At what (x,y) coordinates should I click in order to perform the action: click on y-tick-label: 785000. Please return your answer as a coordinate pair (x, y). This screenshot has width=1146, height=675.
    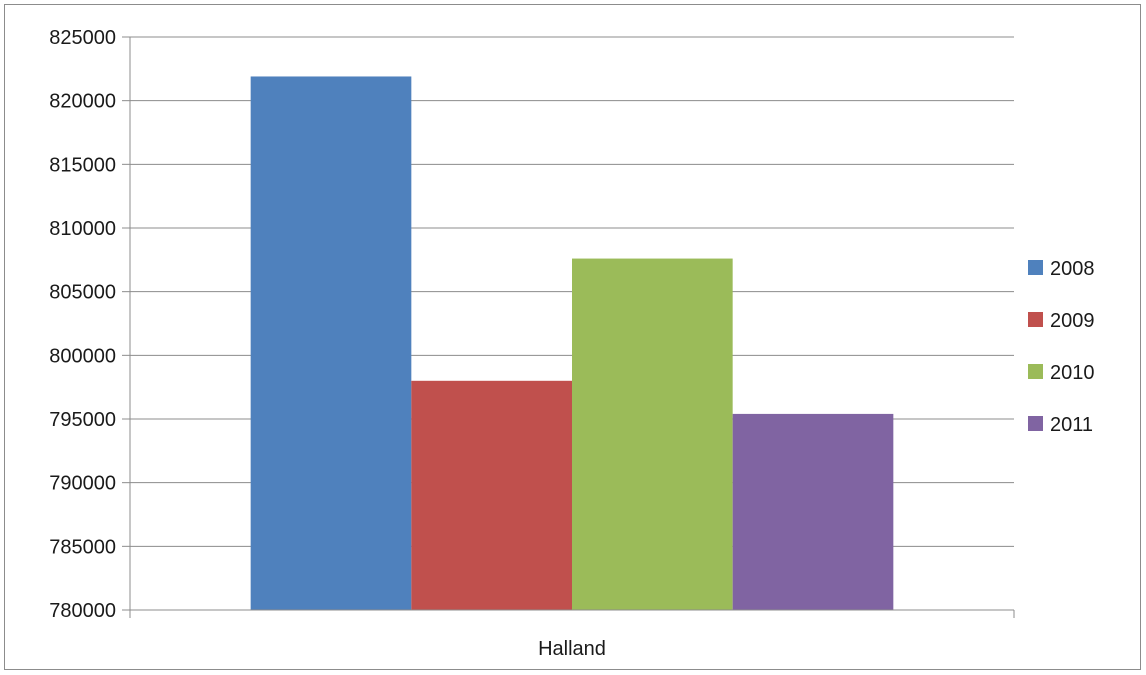
    Looking at the image, I should click on (82, 547).